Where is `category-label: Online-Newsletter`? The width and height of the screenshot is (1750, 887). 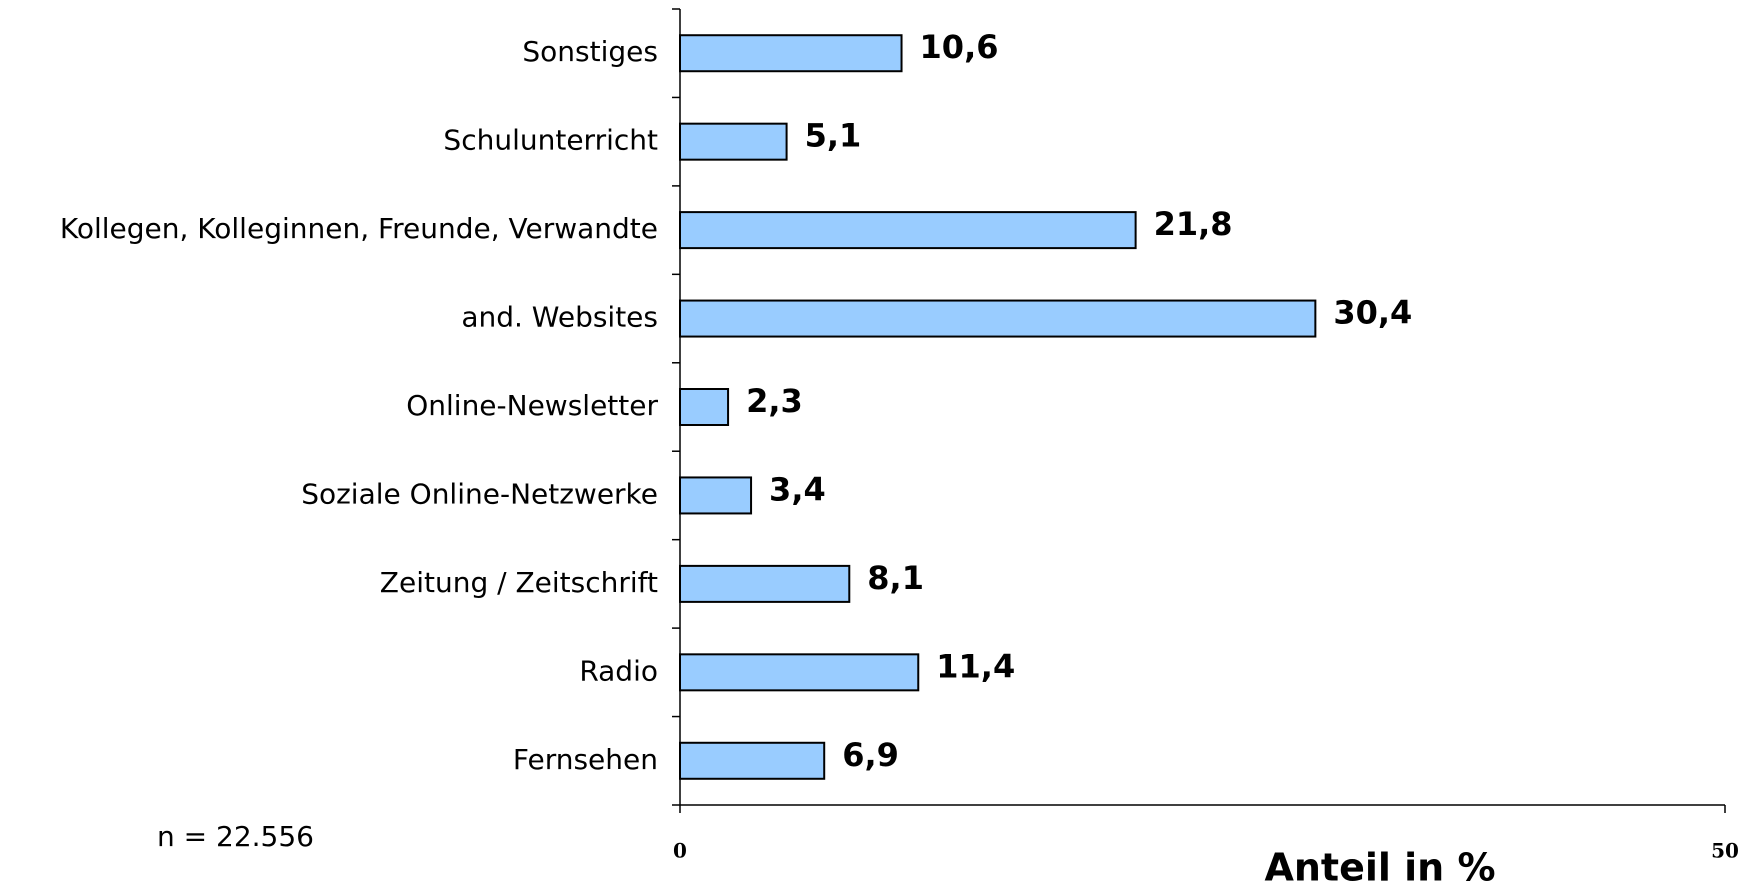 category-label: Online-Newsletter is located at coordinates (532, 405).